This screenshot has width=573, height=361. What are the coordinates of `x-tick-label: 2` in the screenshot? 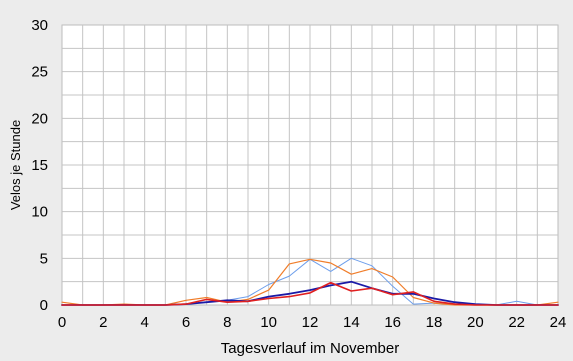 It's located at (103, 322).